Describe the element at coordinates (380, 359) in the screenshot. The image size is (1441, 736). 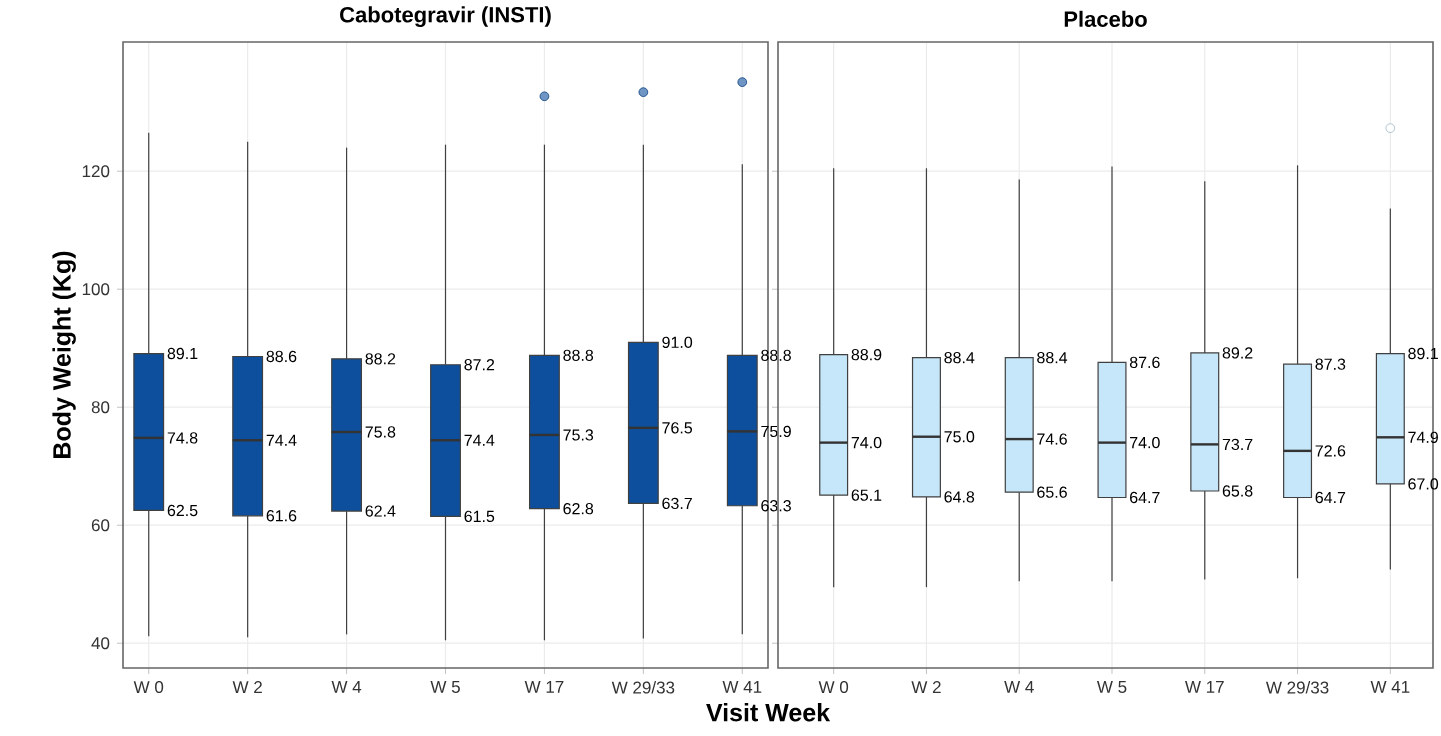
I see `annotation: 88.2` at that location.